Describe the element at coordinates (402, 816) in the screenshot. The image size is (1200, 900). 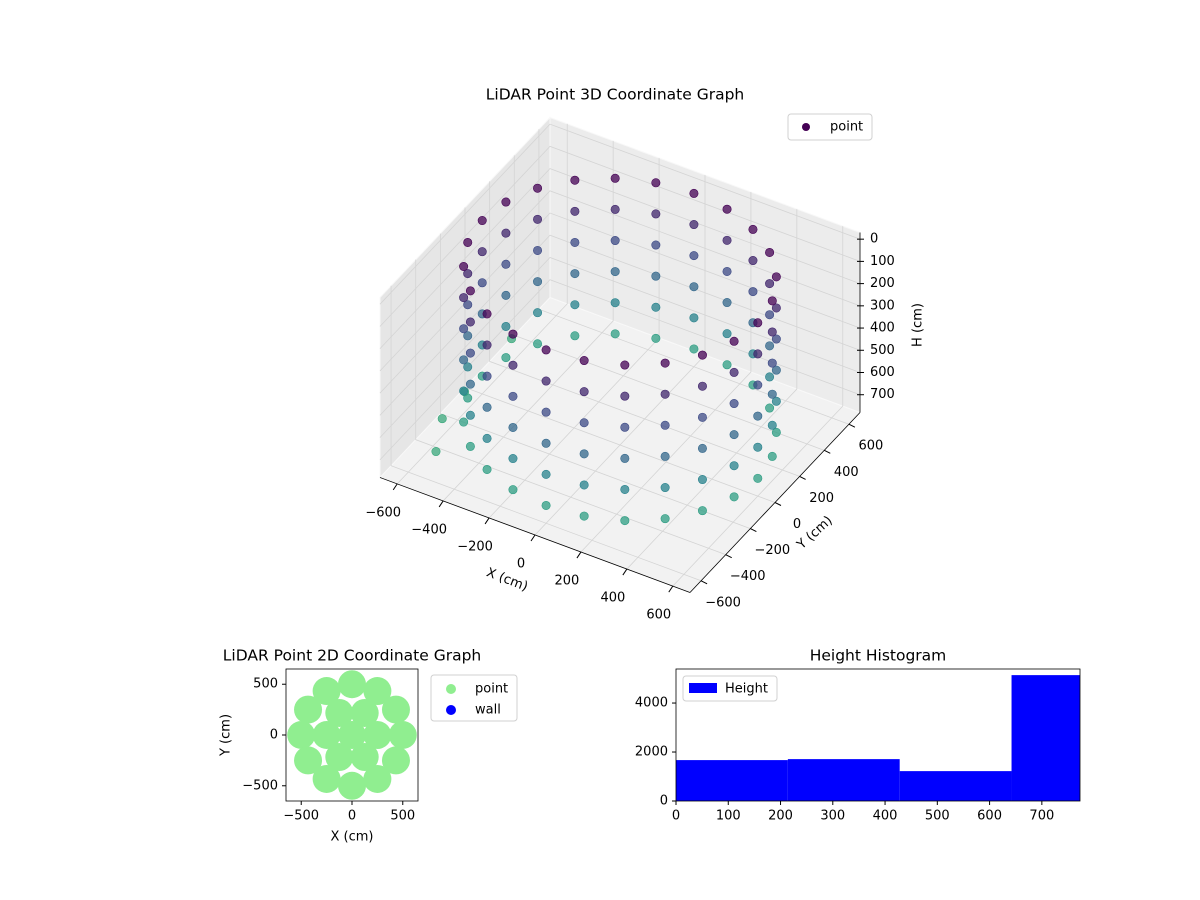
I see `x-tick-label: 500` at that location.